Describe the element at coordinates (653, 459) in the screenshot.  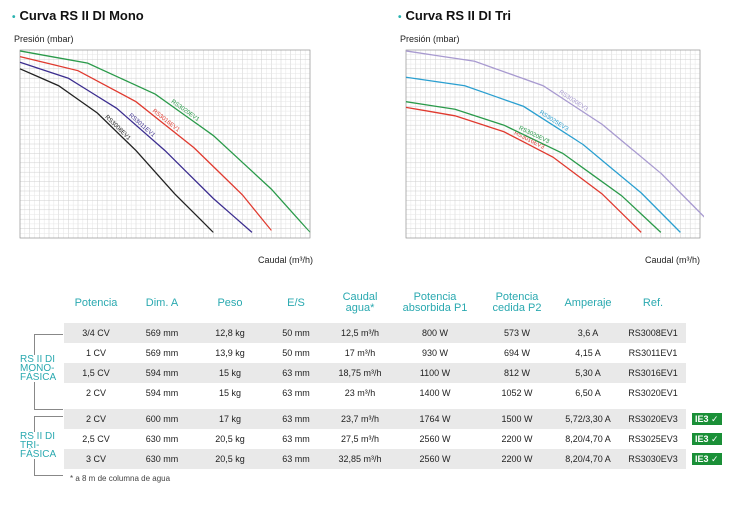
I see `cell-ref: RS3030EV3` at that location.